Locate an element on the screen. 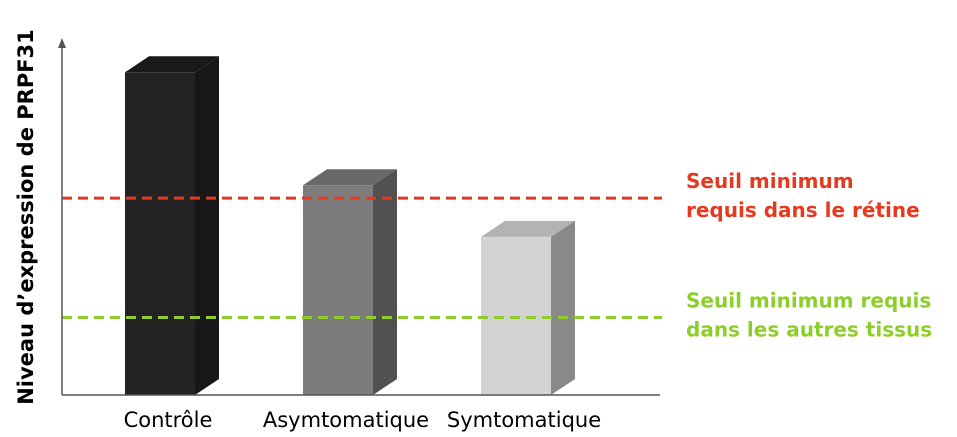  threshold-label: Seuil minimum requis dans le rétine is located at coordinates (803, 195).